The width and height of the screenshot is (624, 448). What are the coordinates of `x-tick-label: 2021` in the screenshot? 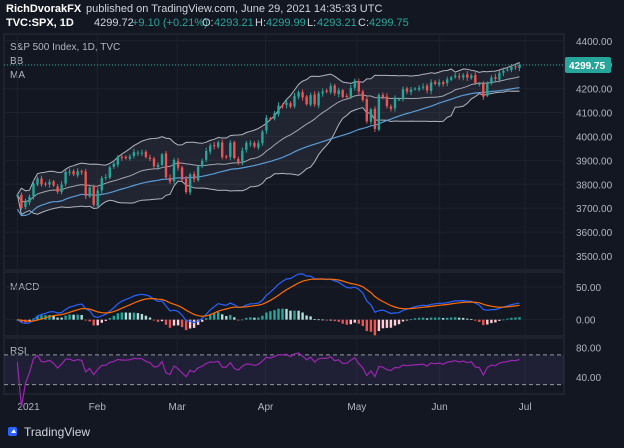 It's located at (28, 407).